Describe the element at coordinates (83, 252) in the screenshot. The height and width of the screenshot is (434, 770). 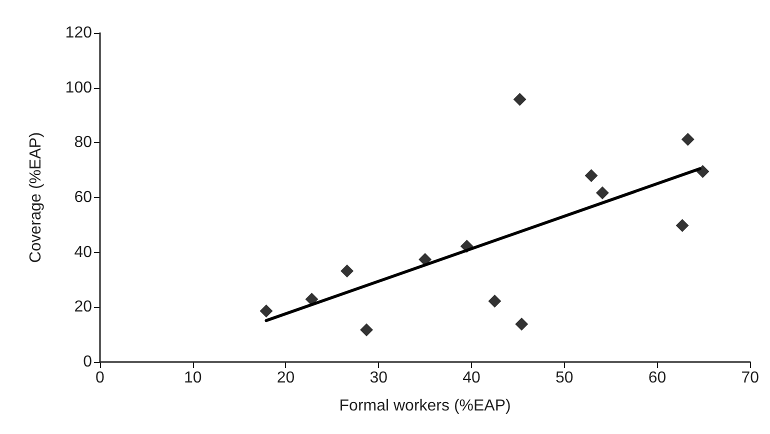
I see `y-tick-label: 40` at that location.